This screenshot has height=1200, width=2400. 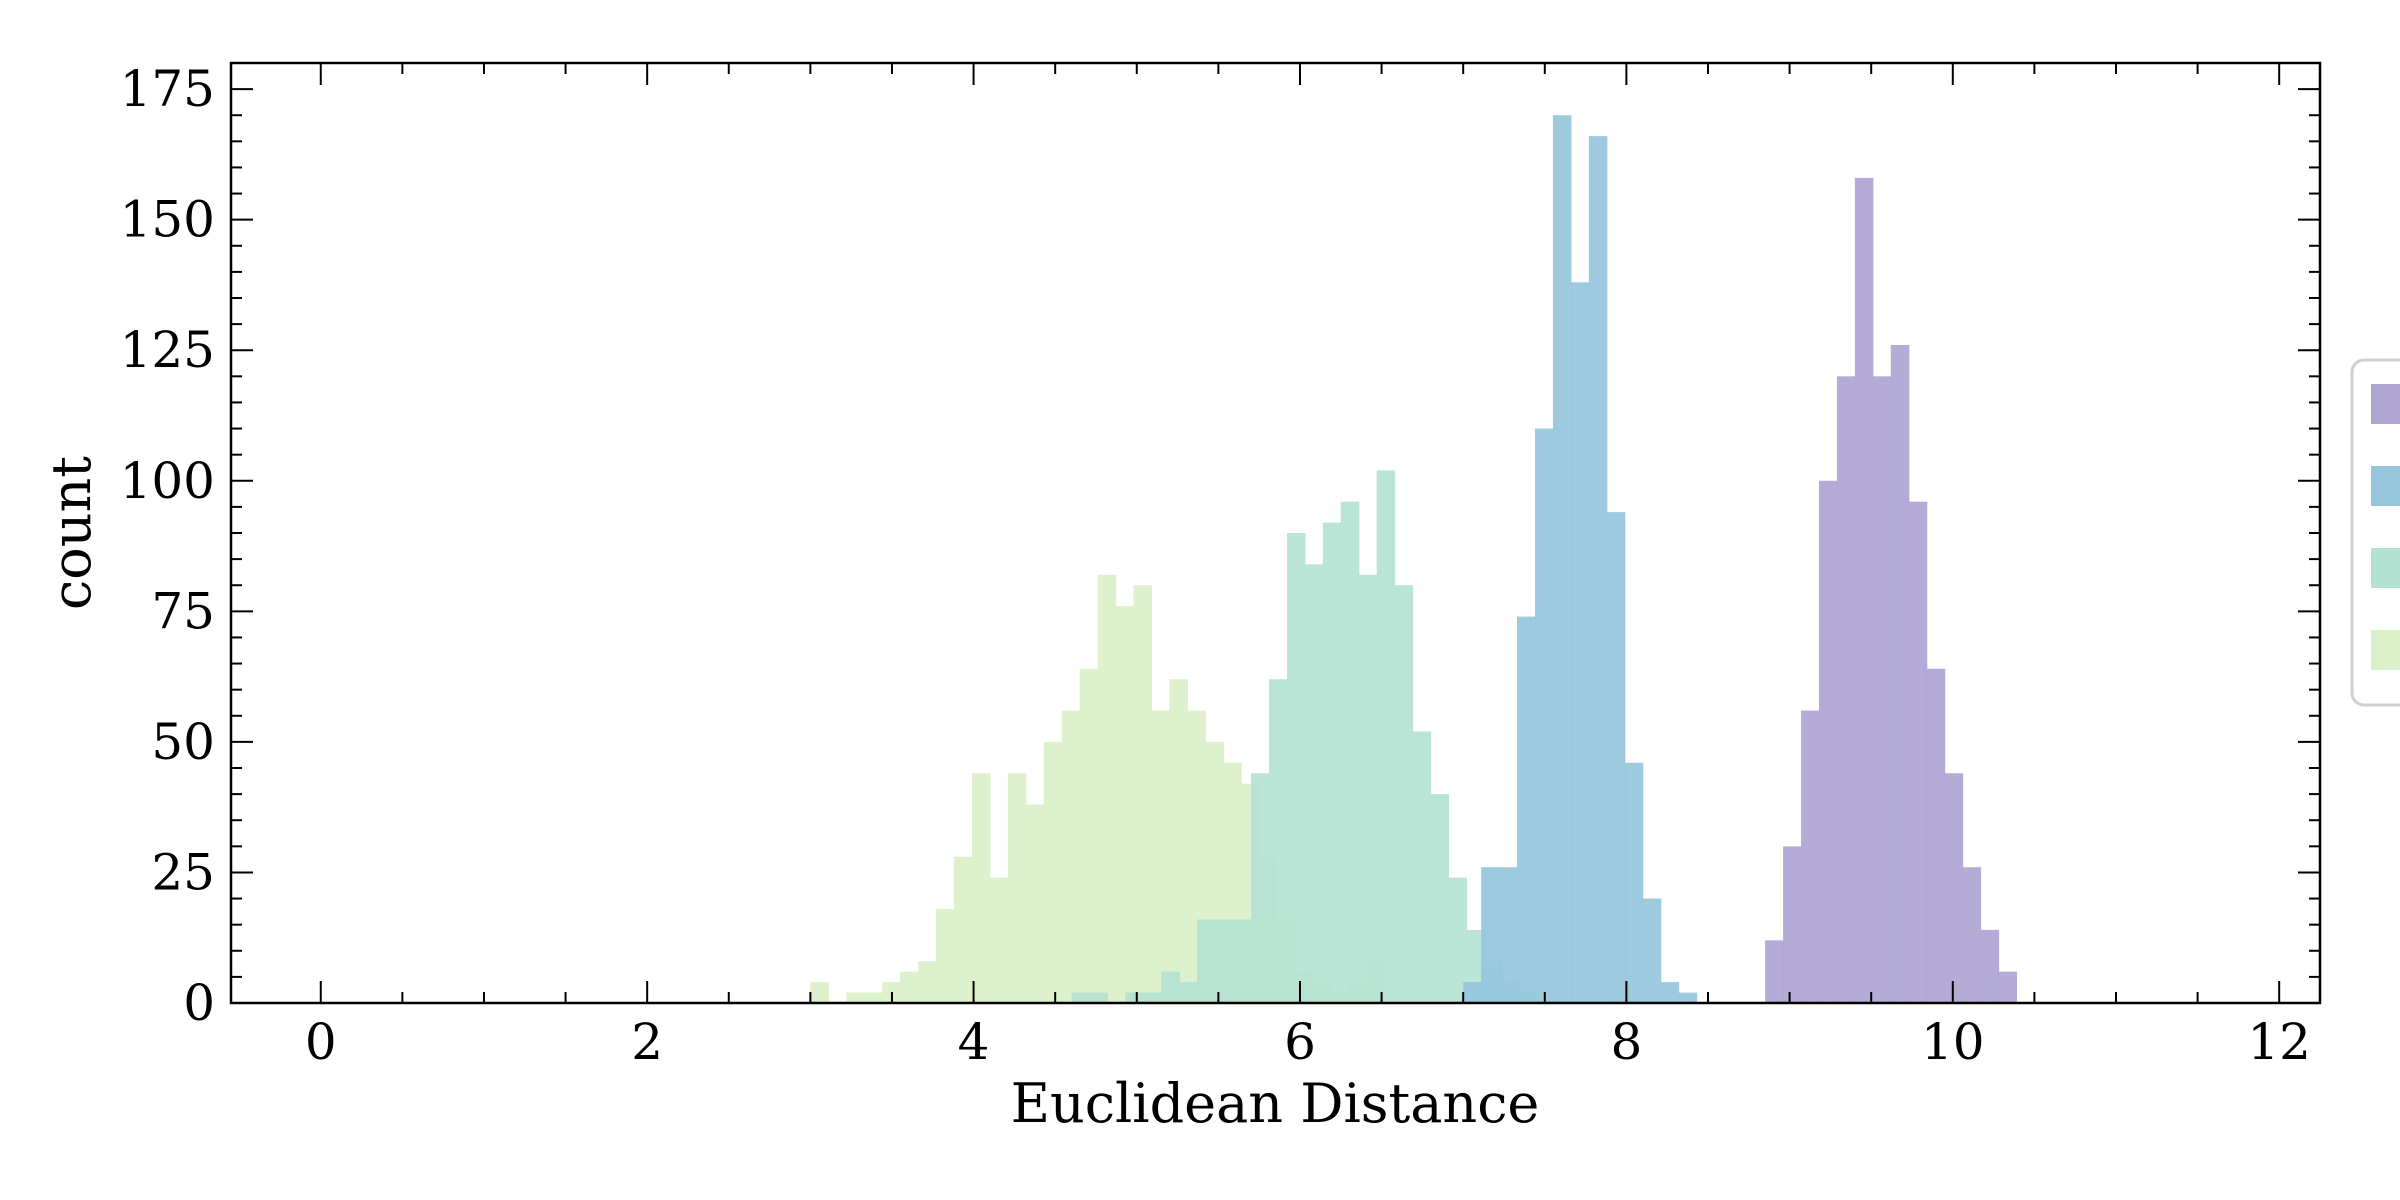 What do you see at coordinates (321, 1042) in the screenshot?
I see `x-tick-label: 0` at bounding box center [321, 1042].